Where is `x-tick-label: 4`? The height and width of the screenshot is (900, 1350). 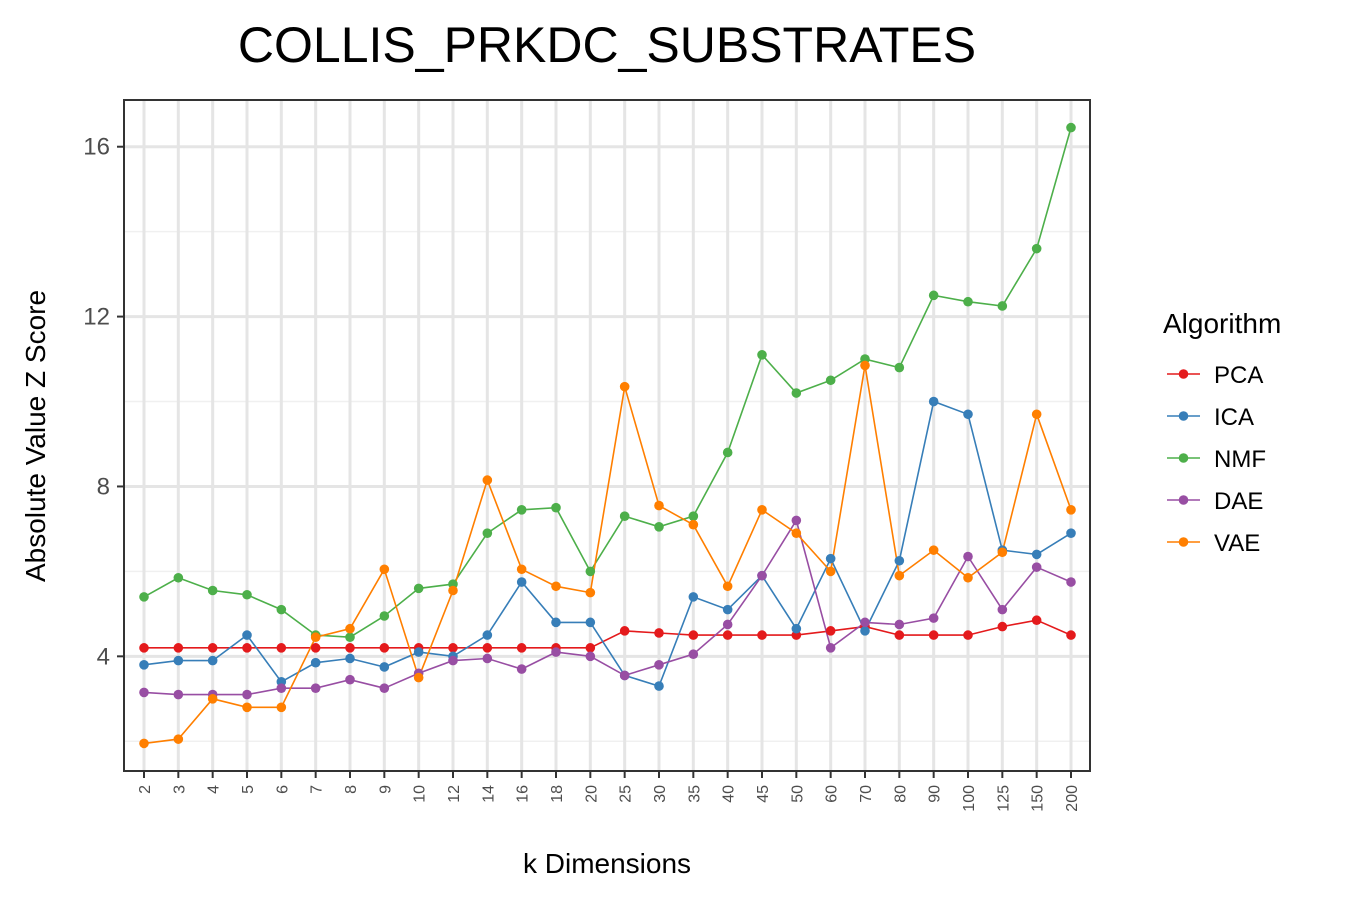 x-tick-label: 4 is located at coordinates (214, 789).